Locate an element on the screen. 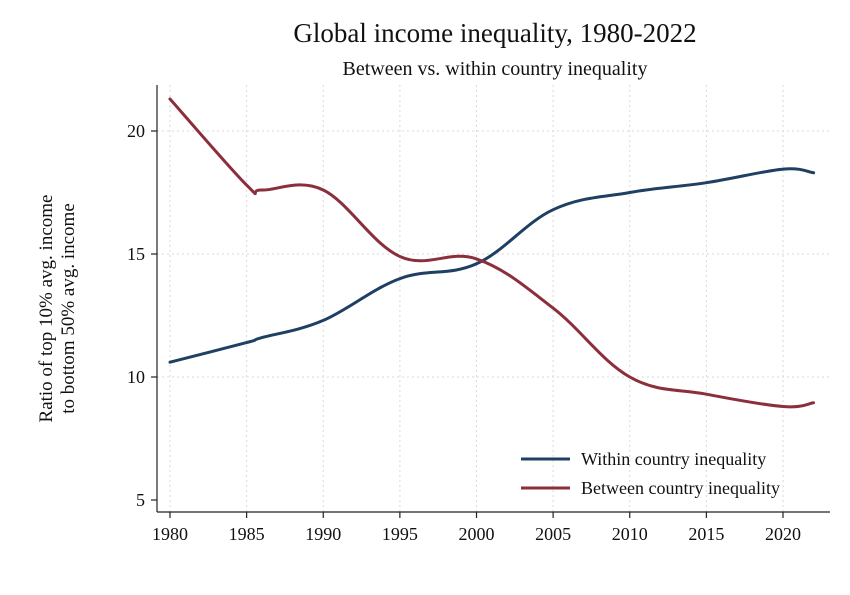 Image resolution: width=850 pixels, height=595 pixels. x-tick-label: 2005 is located at coordinates (553, 534).